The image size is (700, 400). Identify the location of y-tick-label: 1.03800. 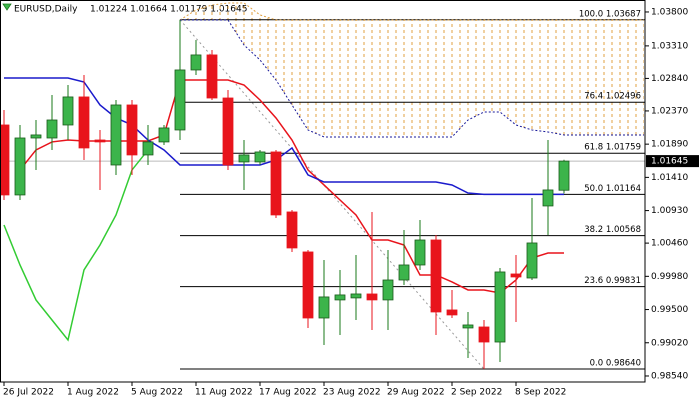
(669, 12).